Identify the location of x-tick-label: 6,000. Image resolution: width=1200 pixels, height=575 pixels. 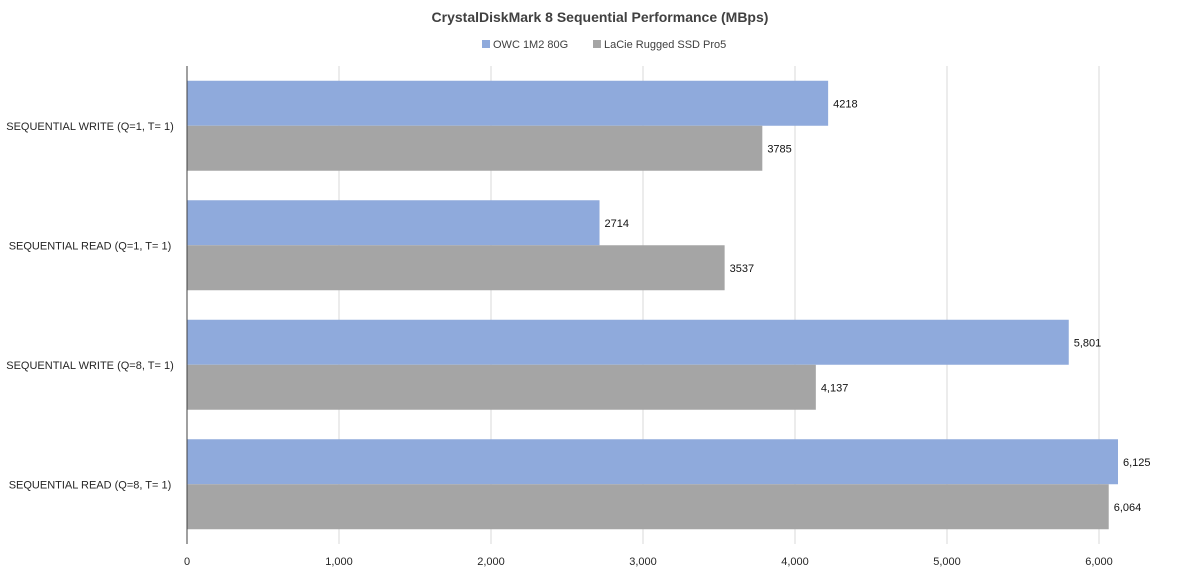
(1099, 562).